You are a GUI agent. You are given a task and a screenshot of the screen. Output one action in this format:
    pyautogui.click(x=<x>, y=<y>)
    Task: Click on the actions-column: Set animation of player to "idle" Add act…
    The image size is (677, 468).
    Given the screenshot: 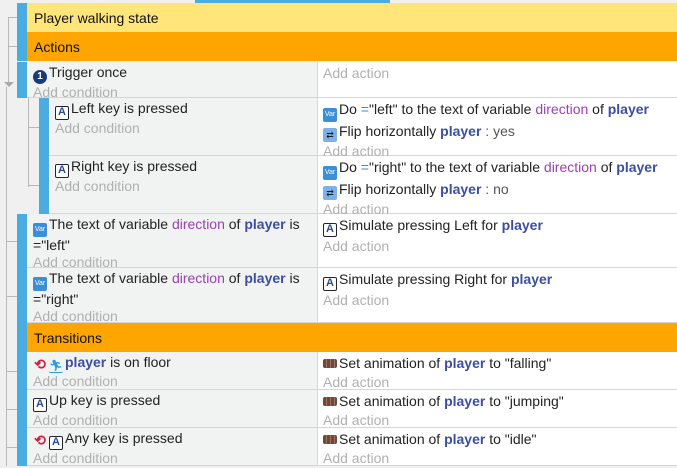 What is the action you would take?
    pyautogui.click(x=497, y=447)
    